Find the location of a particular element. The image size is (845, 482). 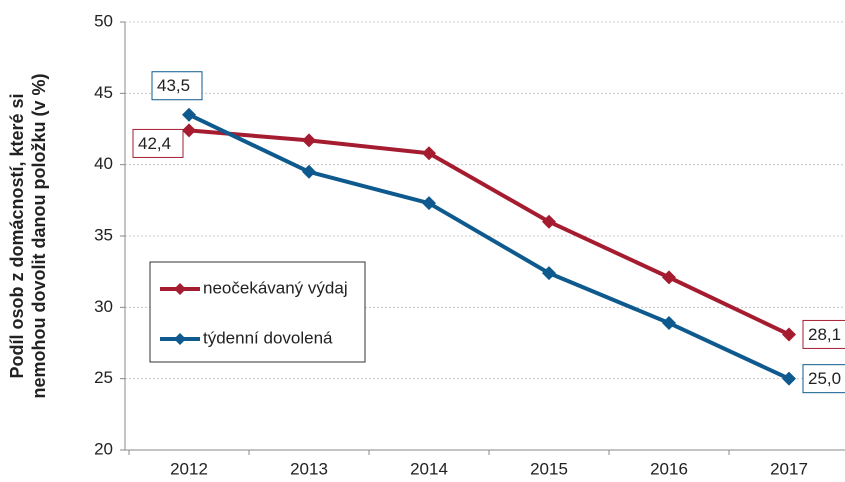

y-tick-label: 35 is located at coordinates (103, 234).